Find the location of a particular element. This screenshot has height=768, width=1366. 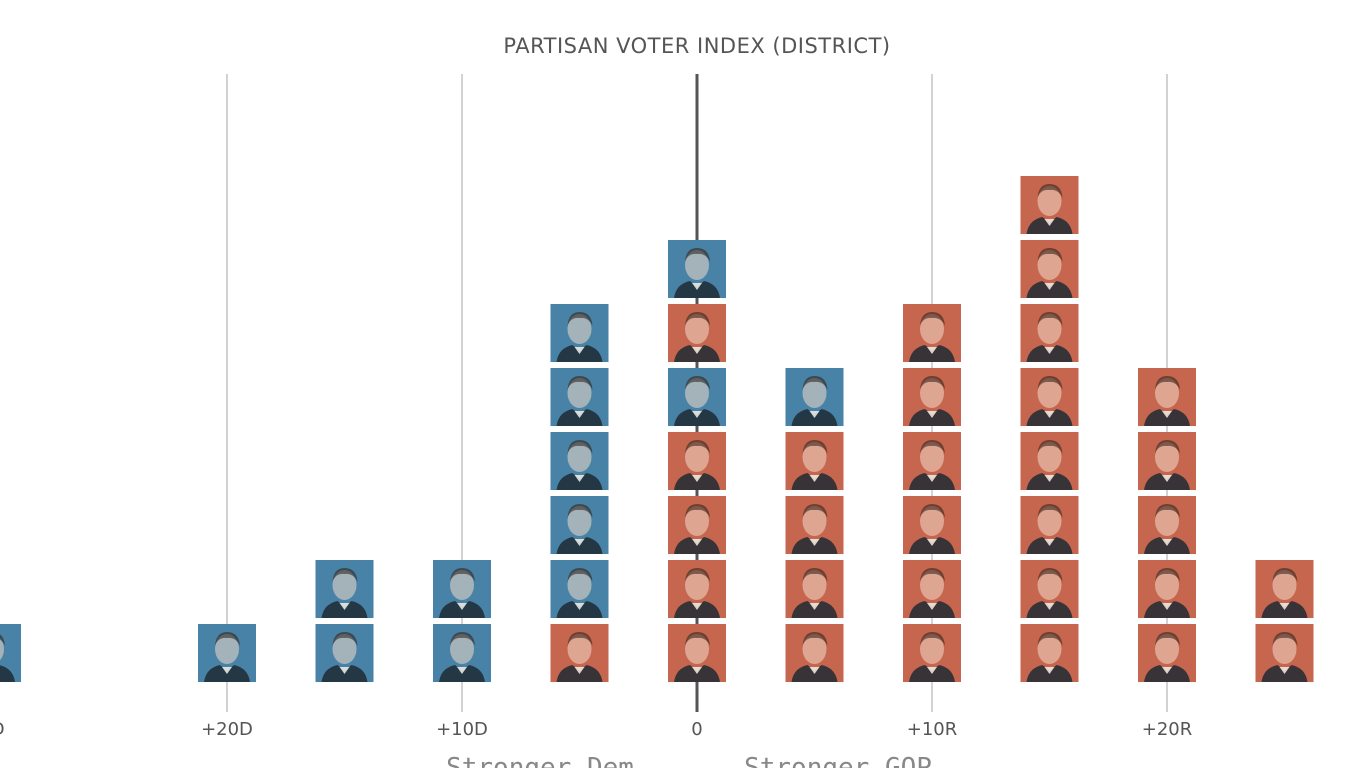

direction-label-dem: Stronger Dem is located at coordinates (540, 760).